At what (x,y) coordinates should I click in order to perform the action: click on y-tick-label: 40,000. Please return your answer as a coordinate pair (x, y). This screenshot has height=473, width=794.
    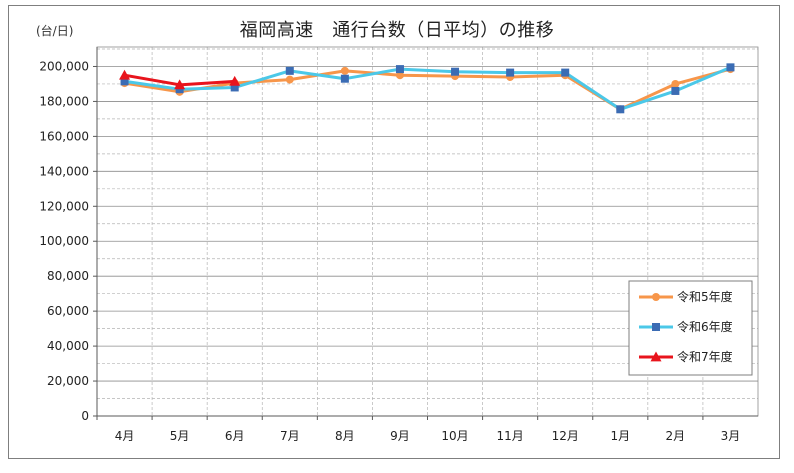
    Looking at the image, I should click on (68, 346).